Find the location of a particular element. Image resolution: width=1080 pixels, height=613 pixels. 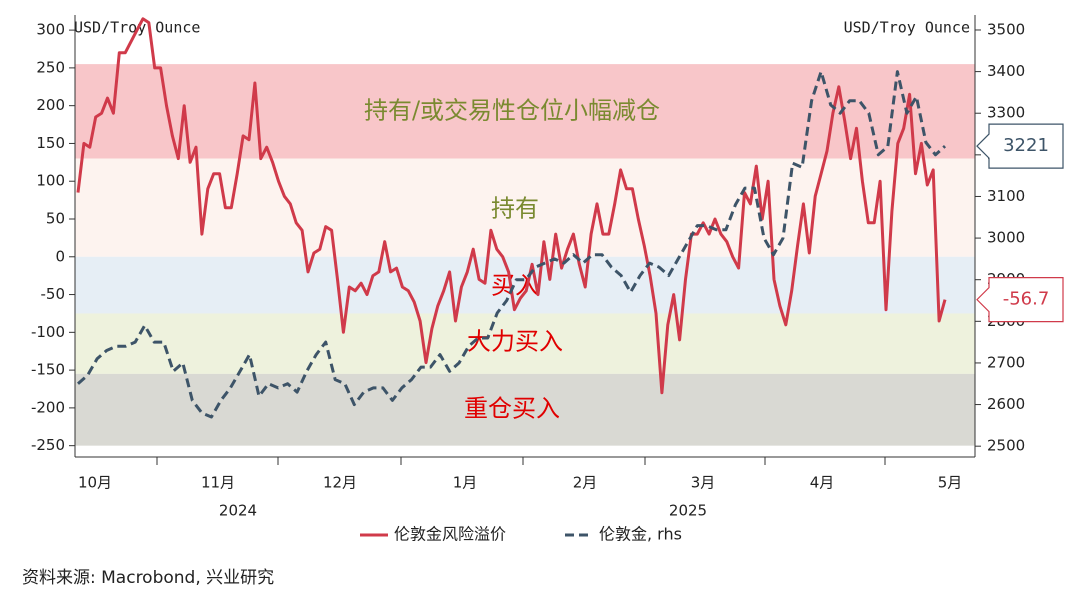

y2-tick-label: 3500 is located at coordinates (1006, 29).